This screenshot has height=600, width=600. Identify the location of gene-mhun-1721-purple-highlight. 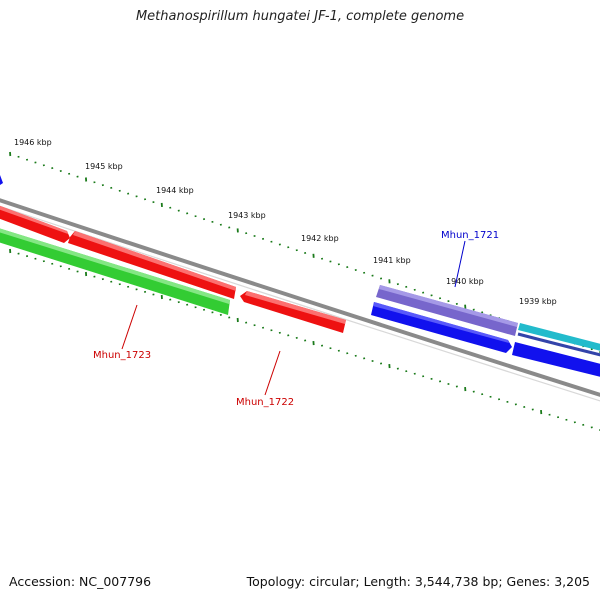
(448, 306).